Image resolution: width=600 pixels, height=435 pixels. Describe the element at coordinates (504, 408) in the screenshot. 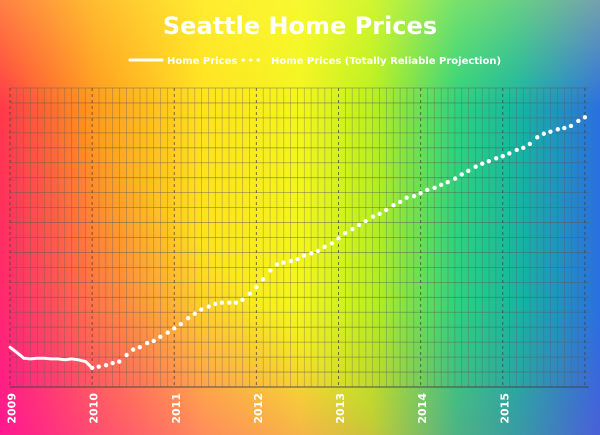

I see `x-tick-label: 2015` at that location.